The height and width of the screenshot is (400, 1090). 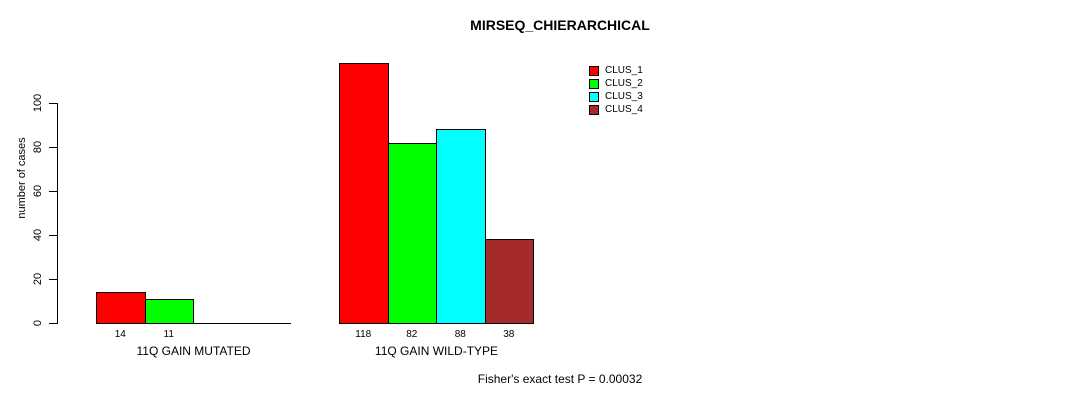 I want to click on bar-value-label: 88, so click(x=460, y=334).